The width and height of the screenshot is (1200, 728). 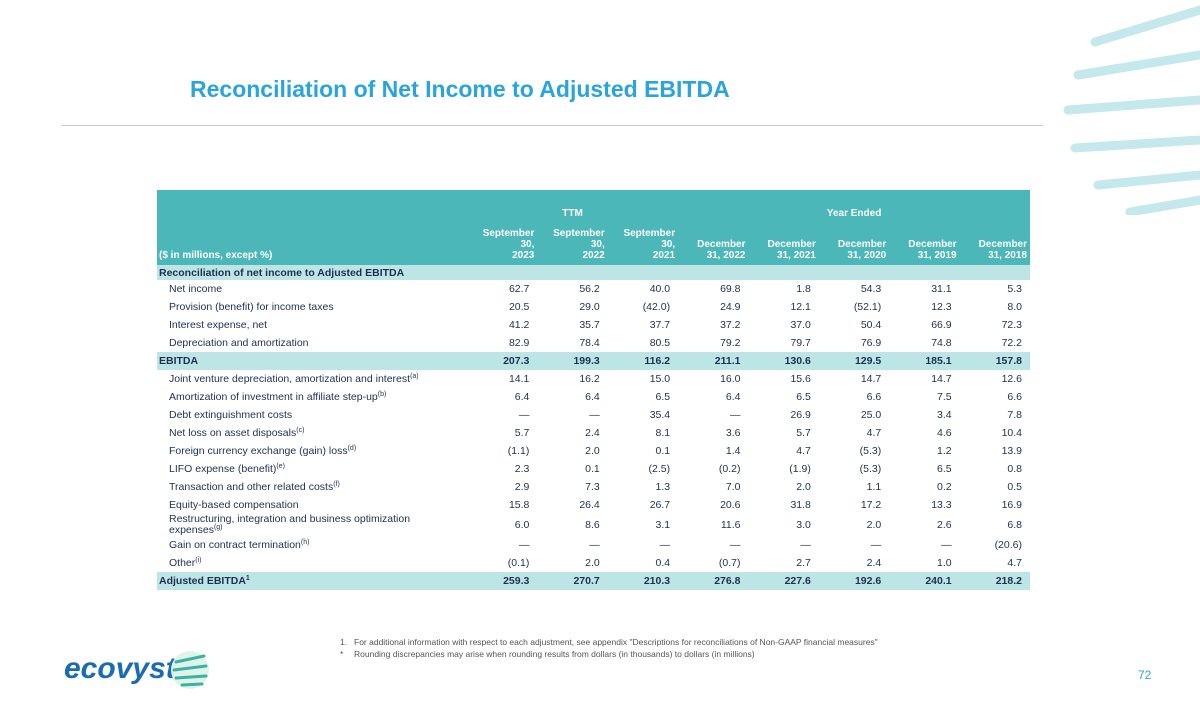 I want to click on column-header-line: 31, 2020, so click(x=867, y=255).